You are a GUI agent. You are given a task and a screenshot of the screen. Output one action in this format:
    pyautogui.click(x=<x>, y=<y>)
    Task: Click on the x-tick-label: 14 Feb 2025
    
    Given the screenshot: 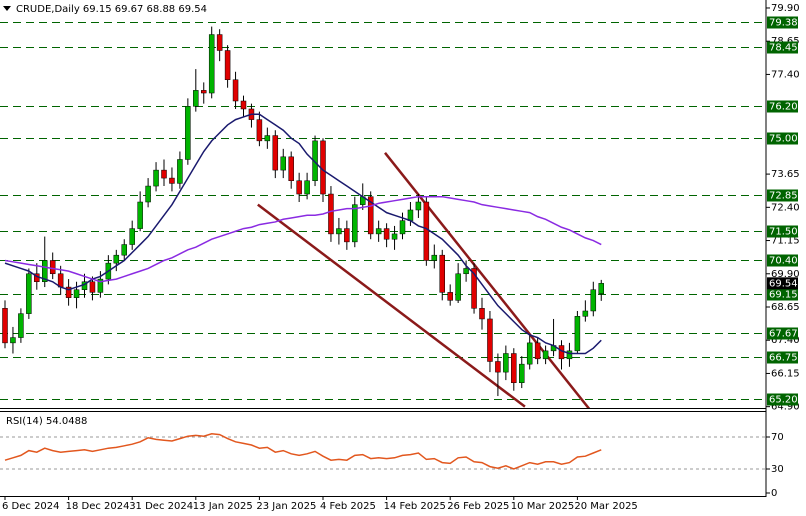 What is the action you would take?
    pyautogui.click(x=415, y=506)
    